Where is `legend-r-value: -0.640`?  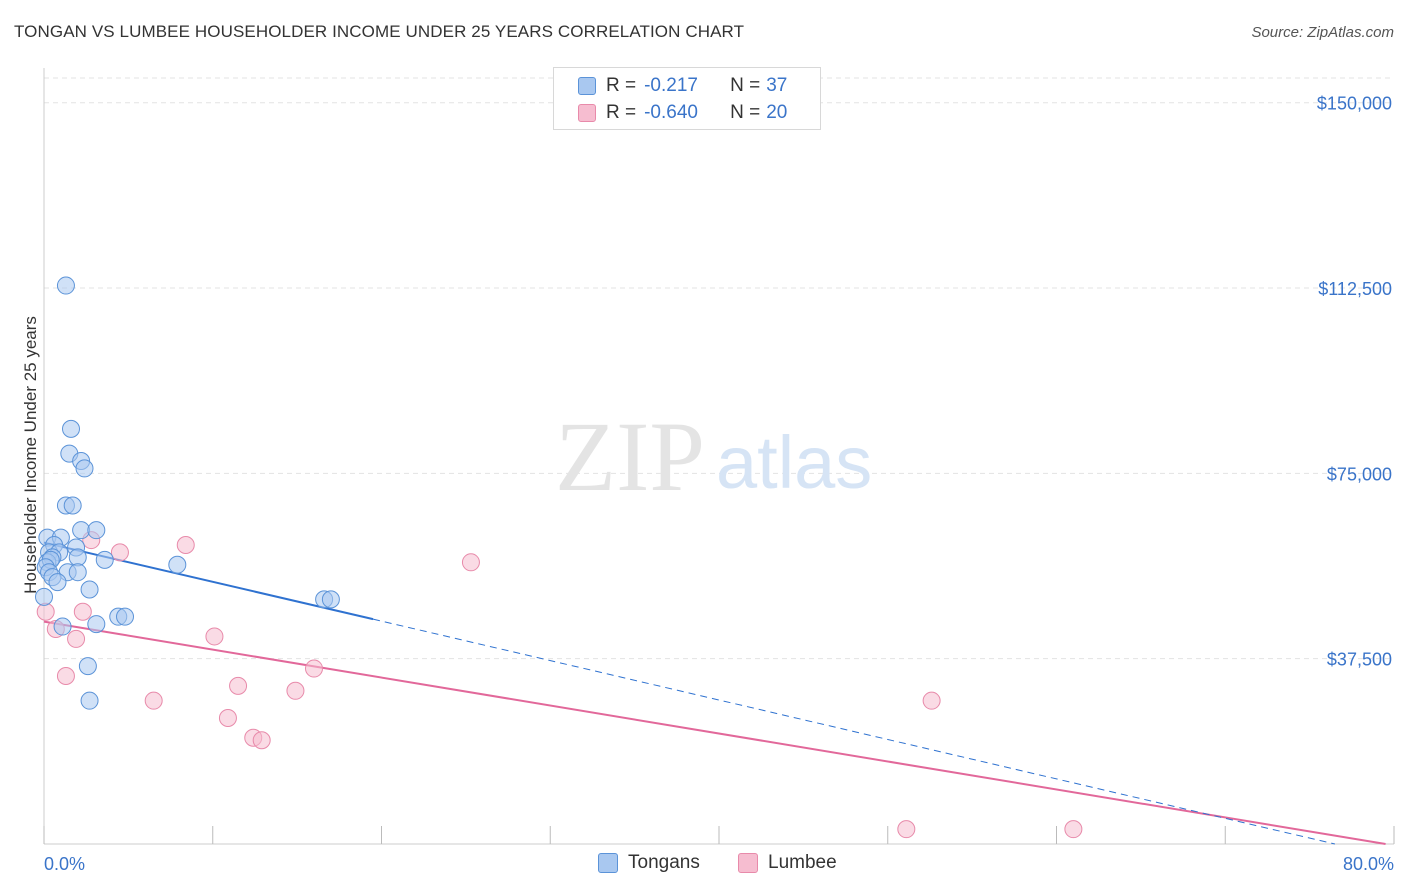 legend-r-value: -0.640 is located at coordinates (671, 112).